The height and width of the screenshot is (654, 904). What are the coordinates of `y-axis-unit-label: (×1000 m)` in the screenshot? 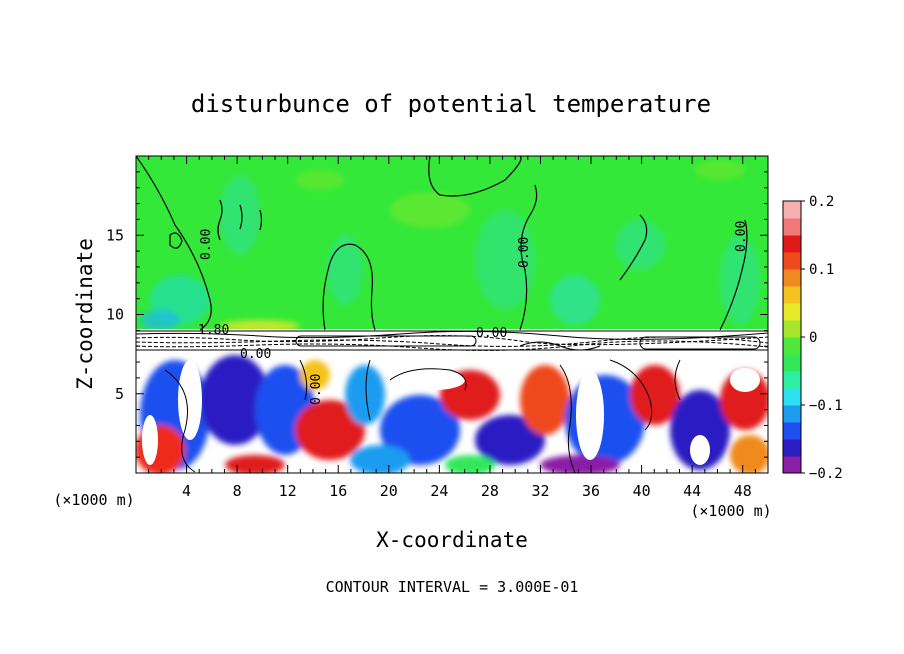 It's located at (93, 500).